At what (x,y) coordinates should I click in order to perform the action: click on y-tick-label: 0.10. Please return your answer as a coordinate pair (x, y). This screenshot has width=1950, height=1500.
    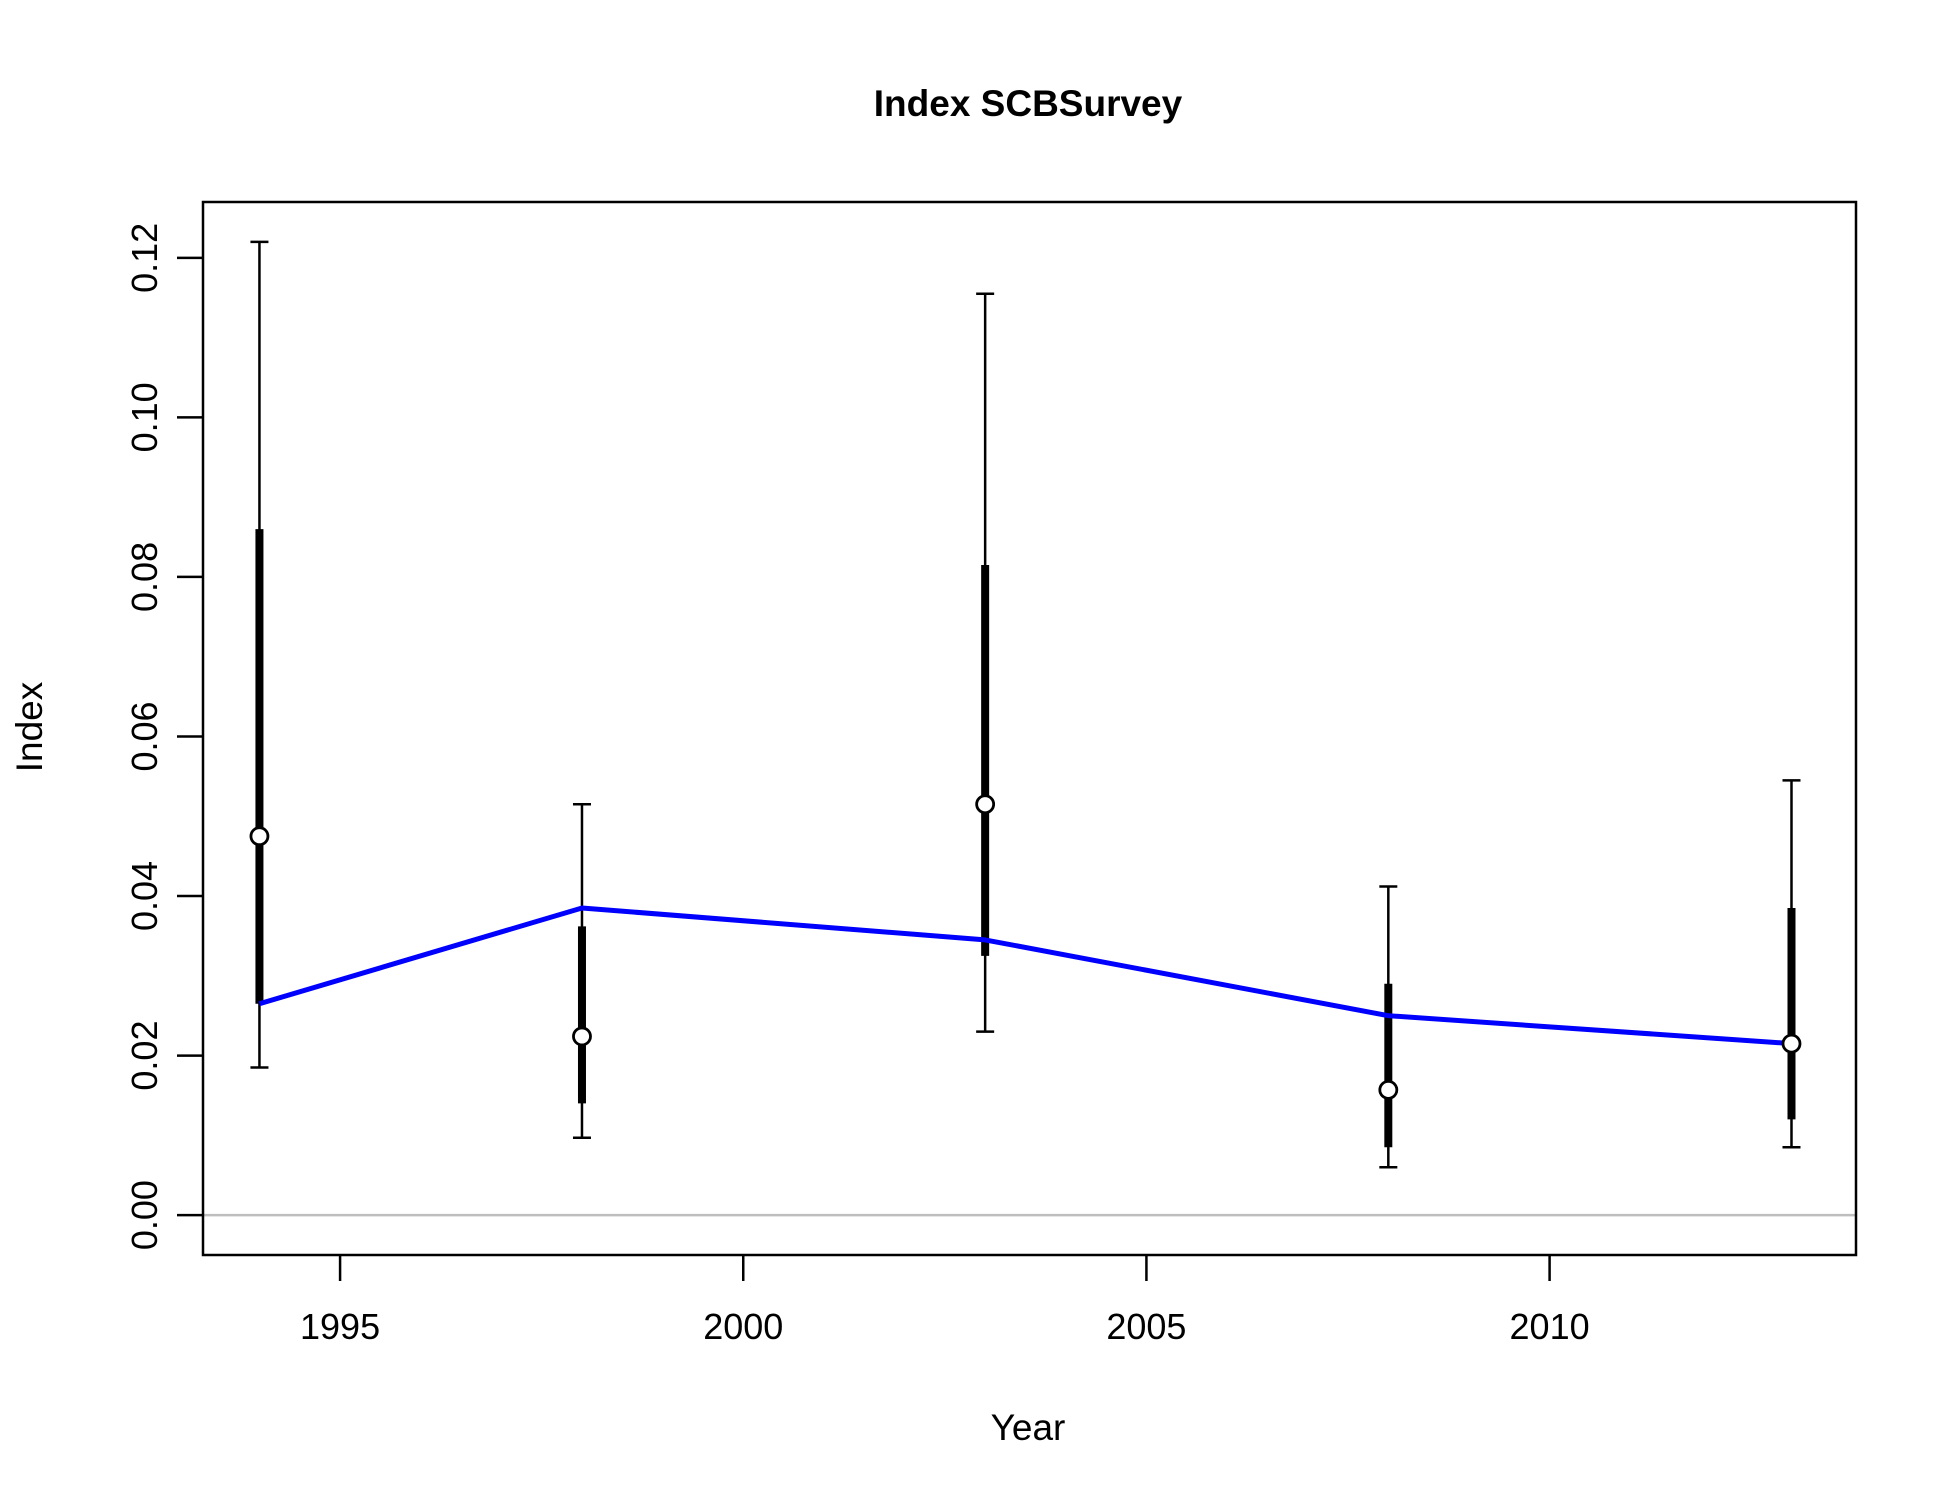
    Looking at the image, I should click on (144, 417).